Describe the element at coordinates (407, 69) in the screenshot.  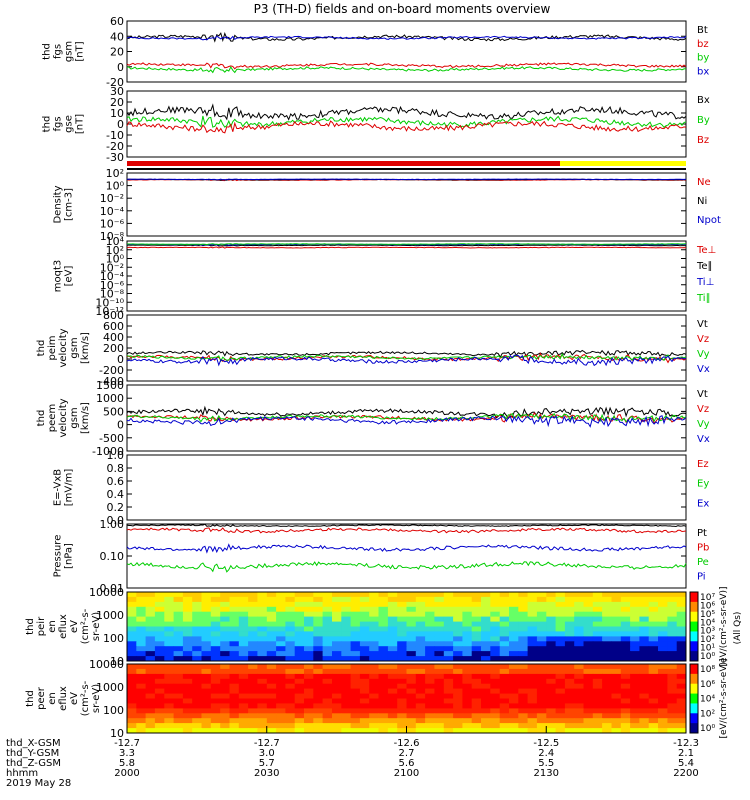
I see `trace-by` at that location.